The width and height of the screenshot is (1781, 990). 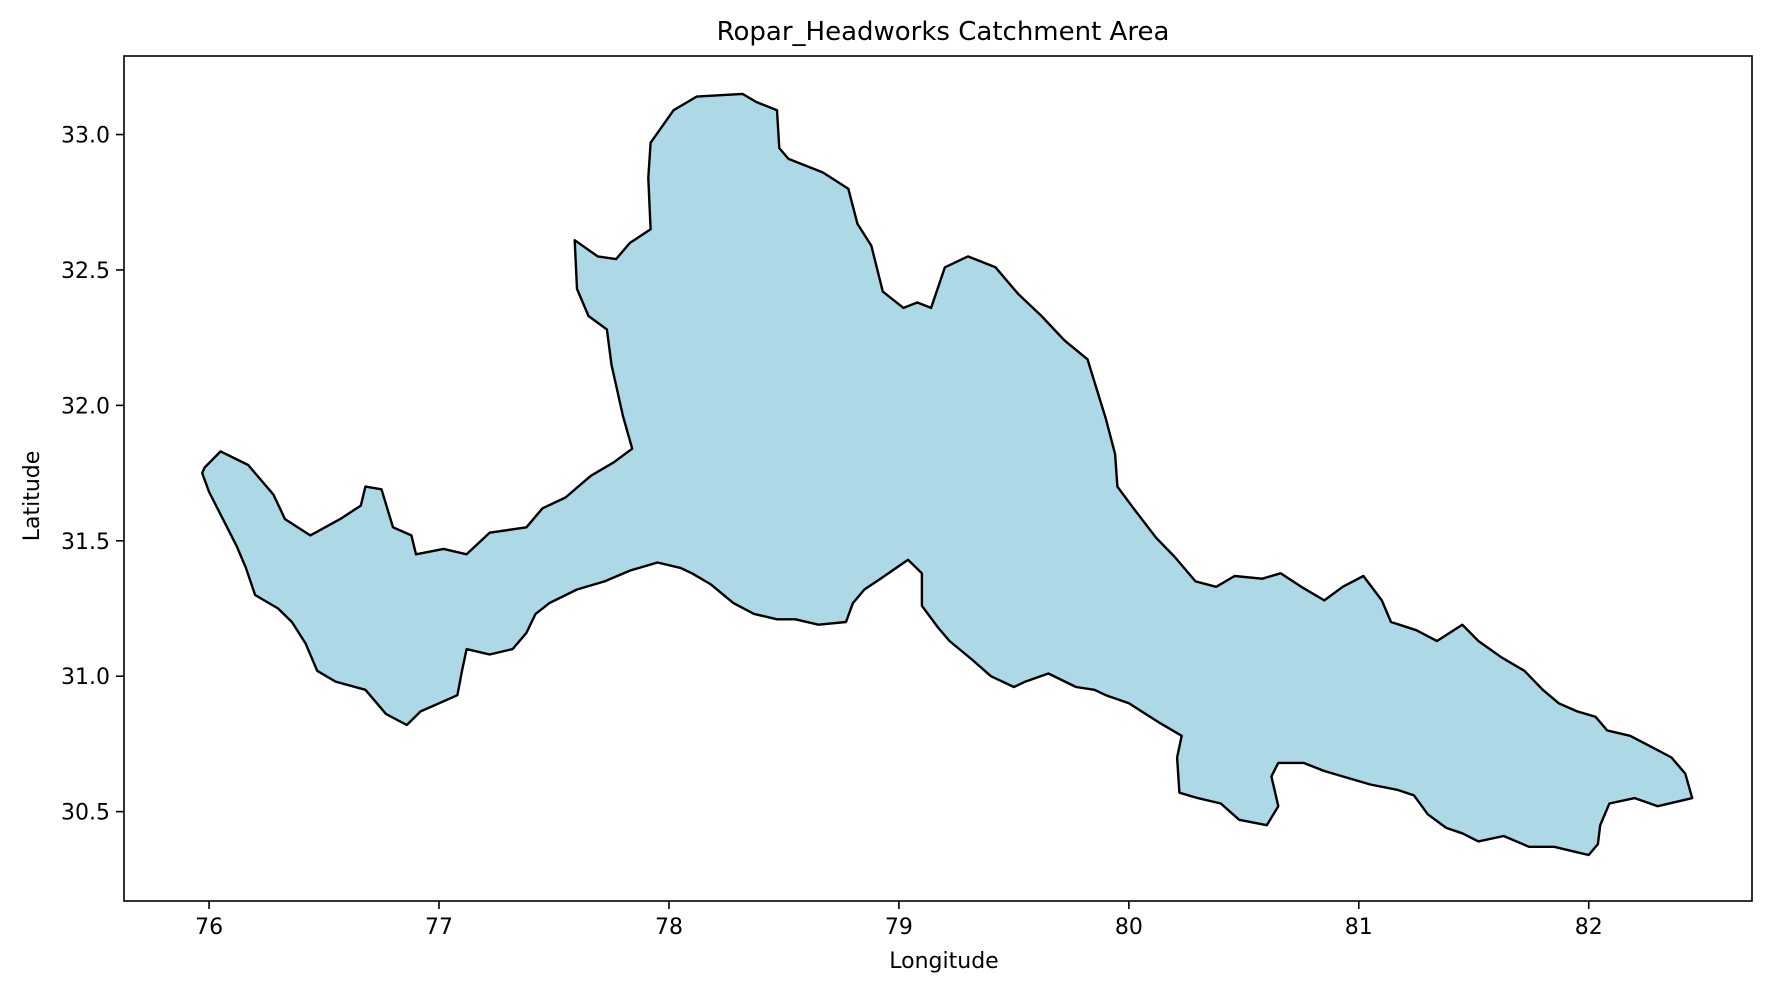 I want to click on x-tick-label: 78, so click(x=669, y=927).